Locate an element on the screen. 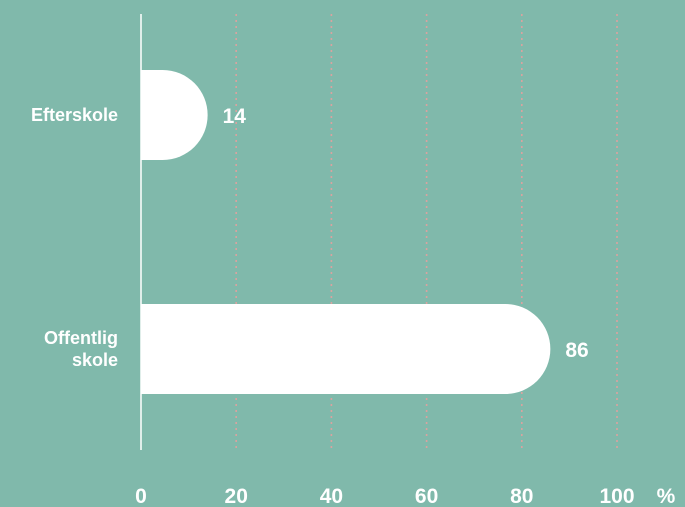  bar-efterskole is located at coordinates (174, 115).